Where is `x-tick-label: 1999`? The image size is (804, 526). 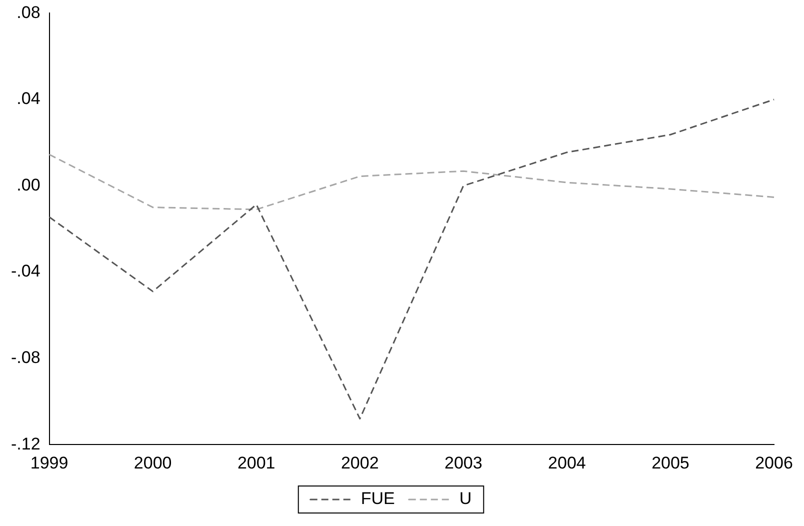
x-tick-label: 1999 is located at coordinates (49, 462).